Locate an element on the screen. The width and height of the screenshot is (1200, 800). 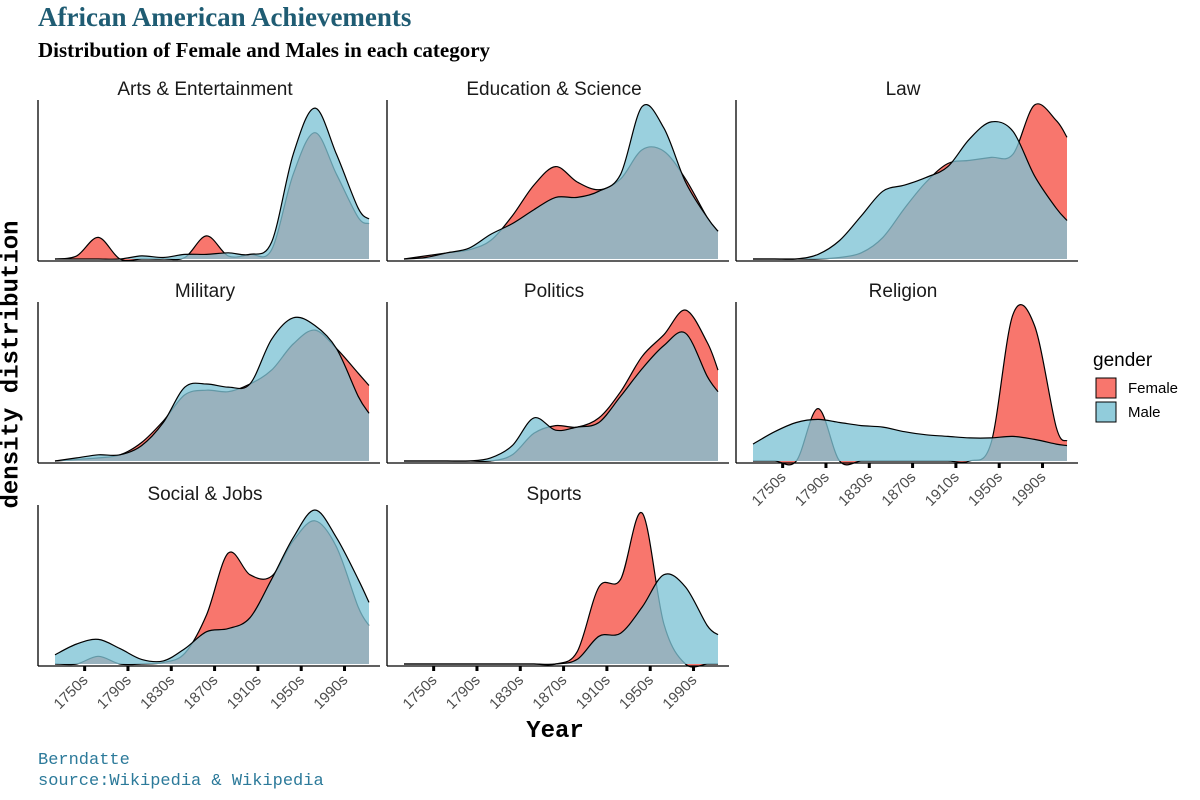
legend: gender Female Male is located at coordinates (1135, 386).